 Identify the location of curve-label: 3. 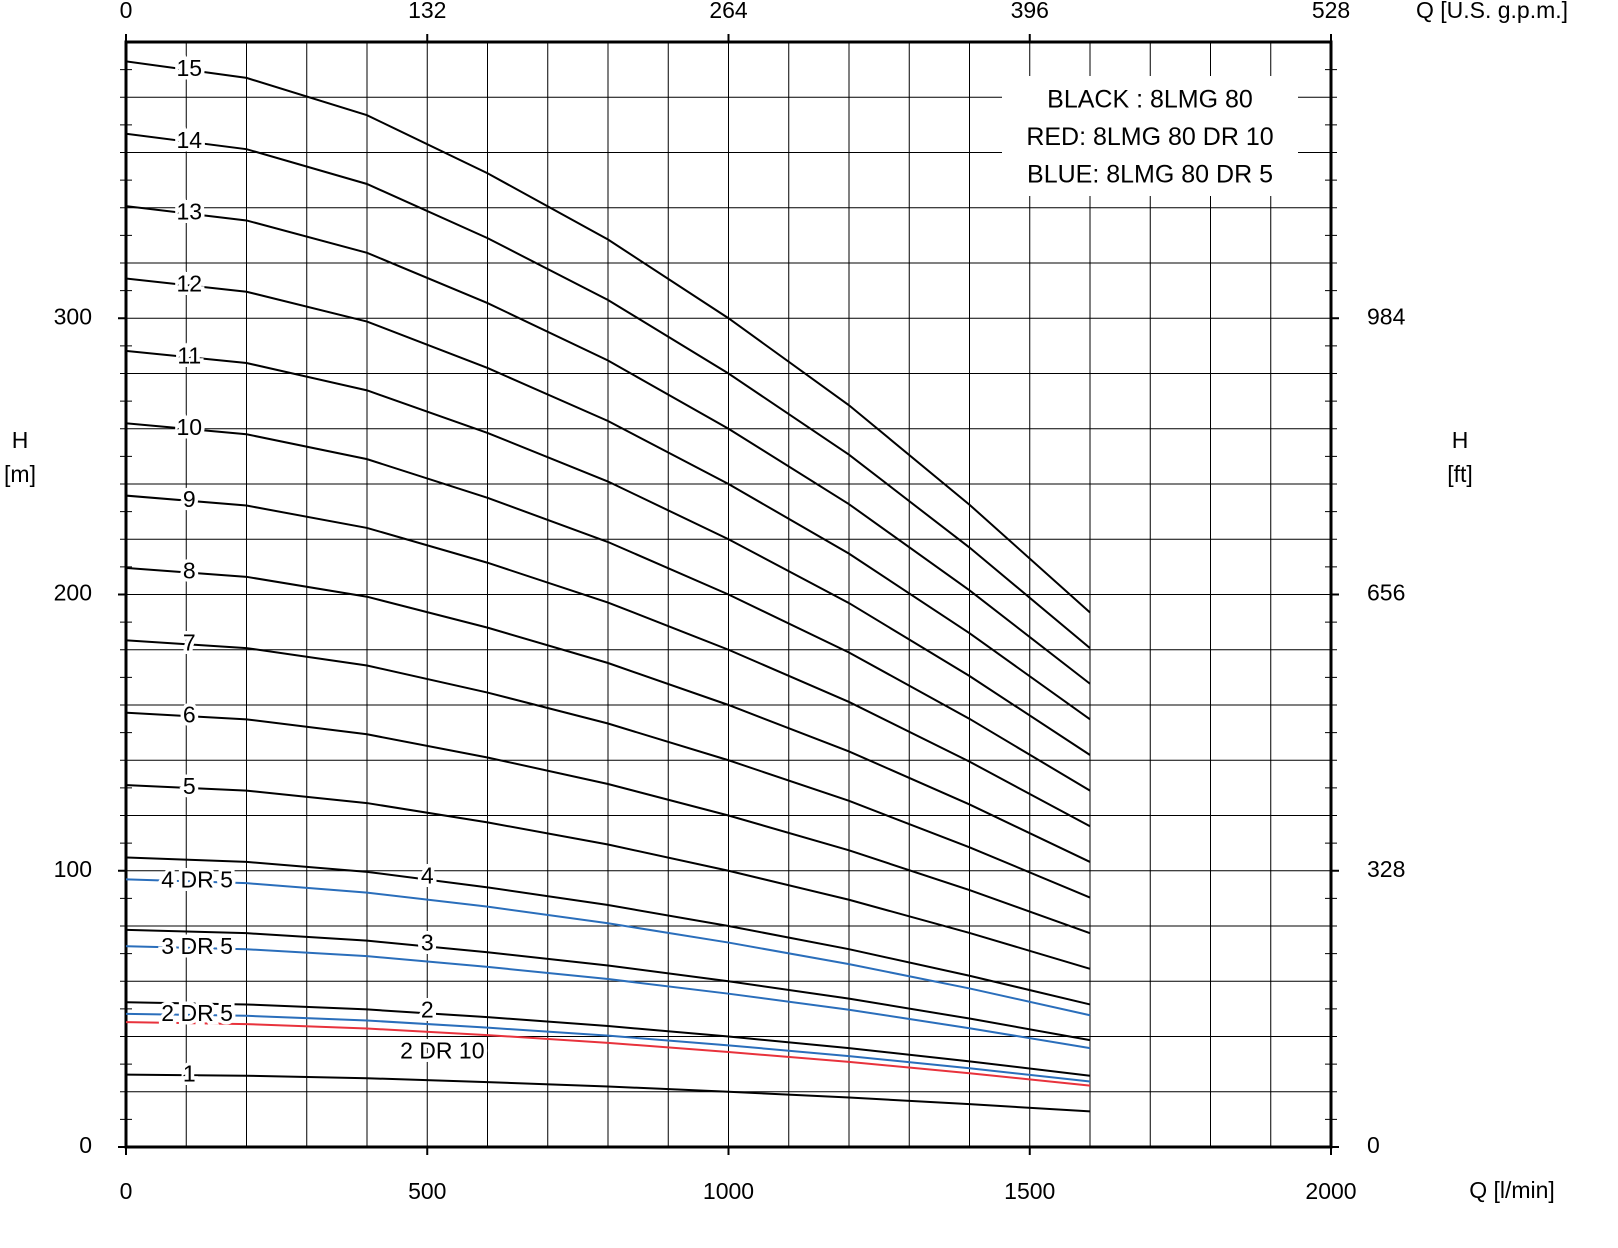
(427, 943).